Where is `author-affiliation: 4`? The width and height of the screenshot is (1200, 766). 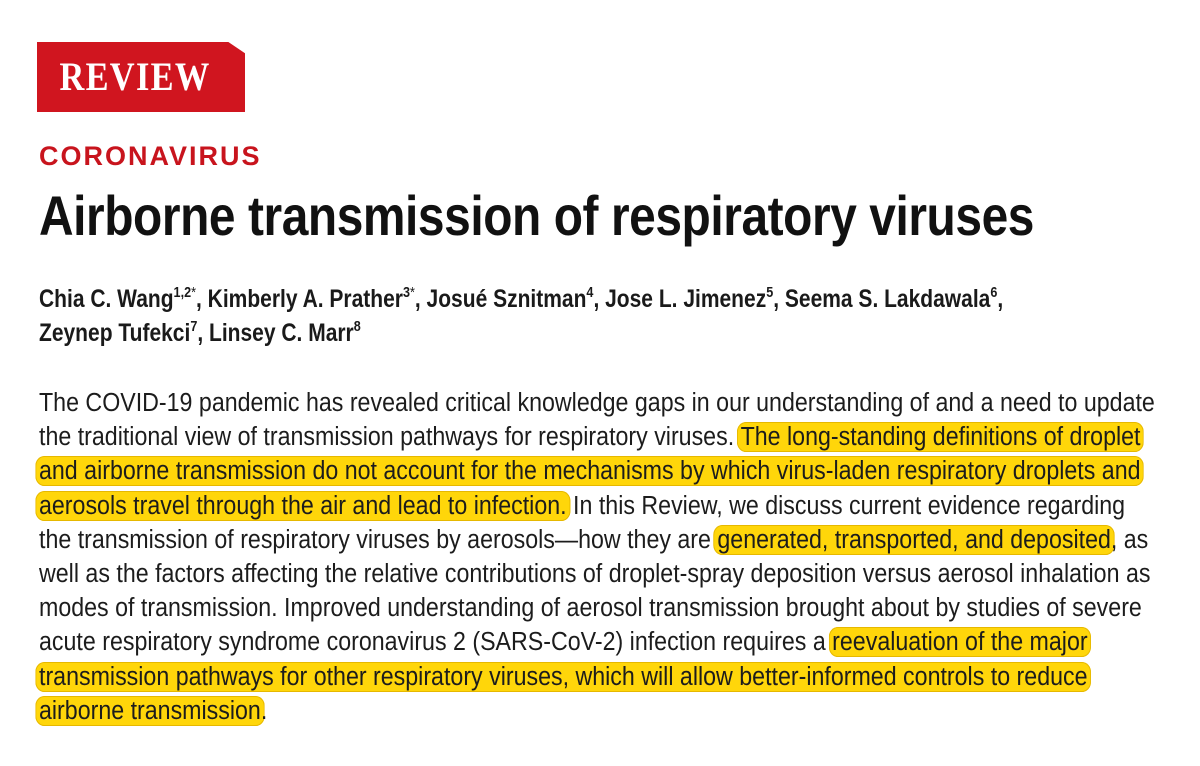
author-affiliation: 4 is located at coordinates (590, 292).